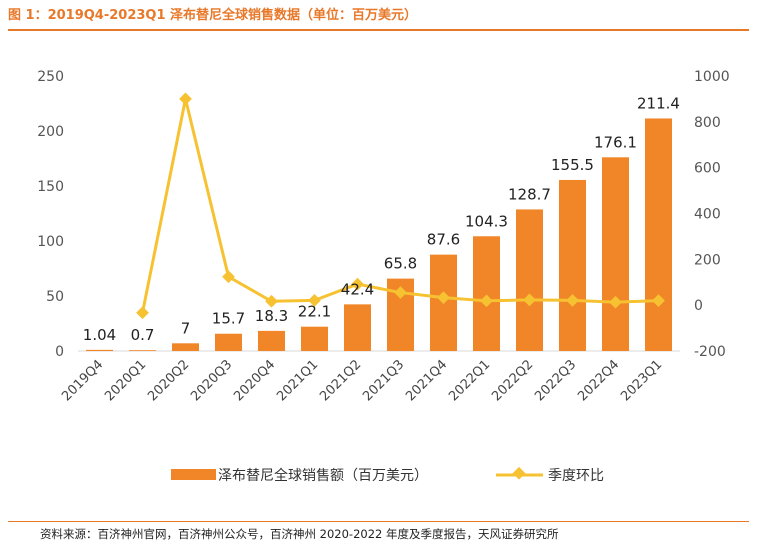 The image size is (757, 551). I want to click on y-right-tick-label: 400, so click(707, 215).